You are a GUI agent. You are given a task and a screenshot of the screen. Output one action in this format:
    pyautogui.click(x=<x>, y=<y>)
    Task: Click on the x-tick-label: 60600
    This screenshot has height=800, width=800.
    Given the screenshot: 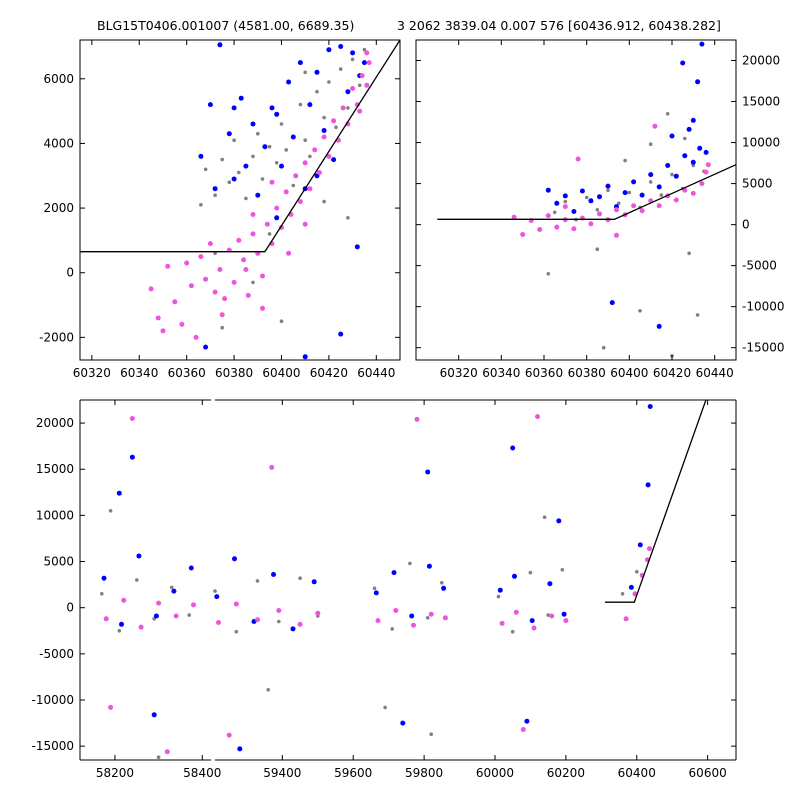 What is the action you would take?
    pyautogui.click(x=708, y=773)
    